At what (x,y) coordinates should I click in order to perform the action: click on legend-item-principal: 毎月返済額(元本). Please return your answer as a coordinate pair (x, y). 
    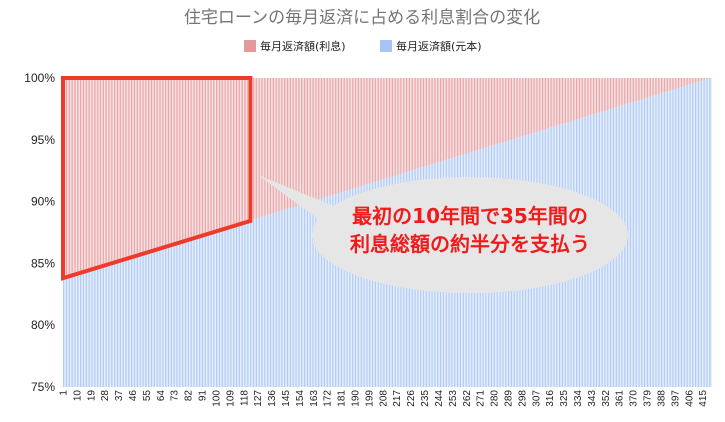
    Looking at the image, I should click on (431, 46).